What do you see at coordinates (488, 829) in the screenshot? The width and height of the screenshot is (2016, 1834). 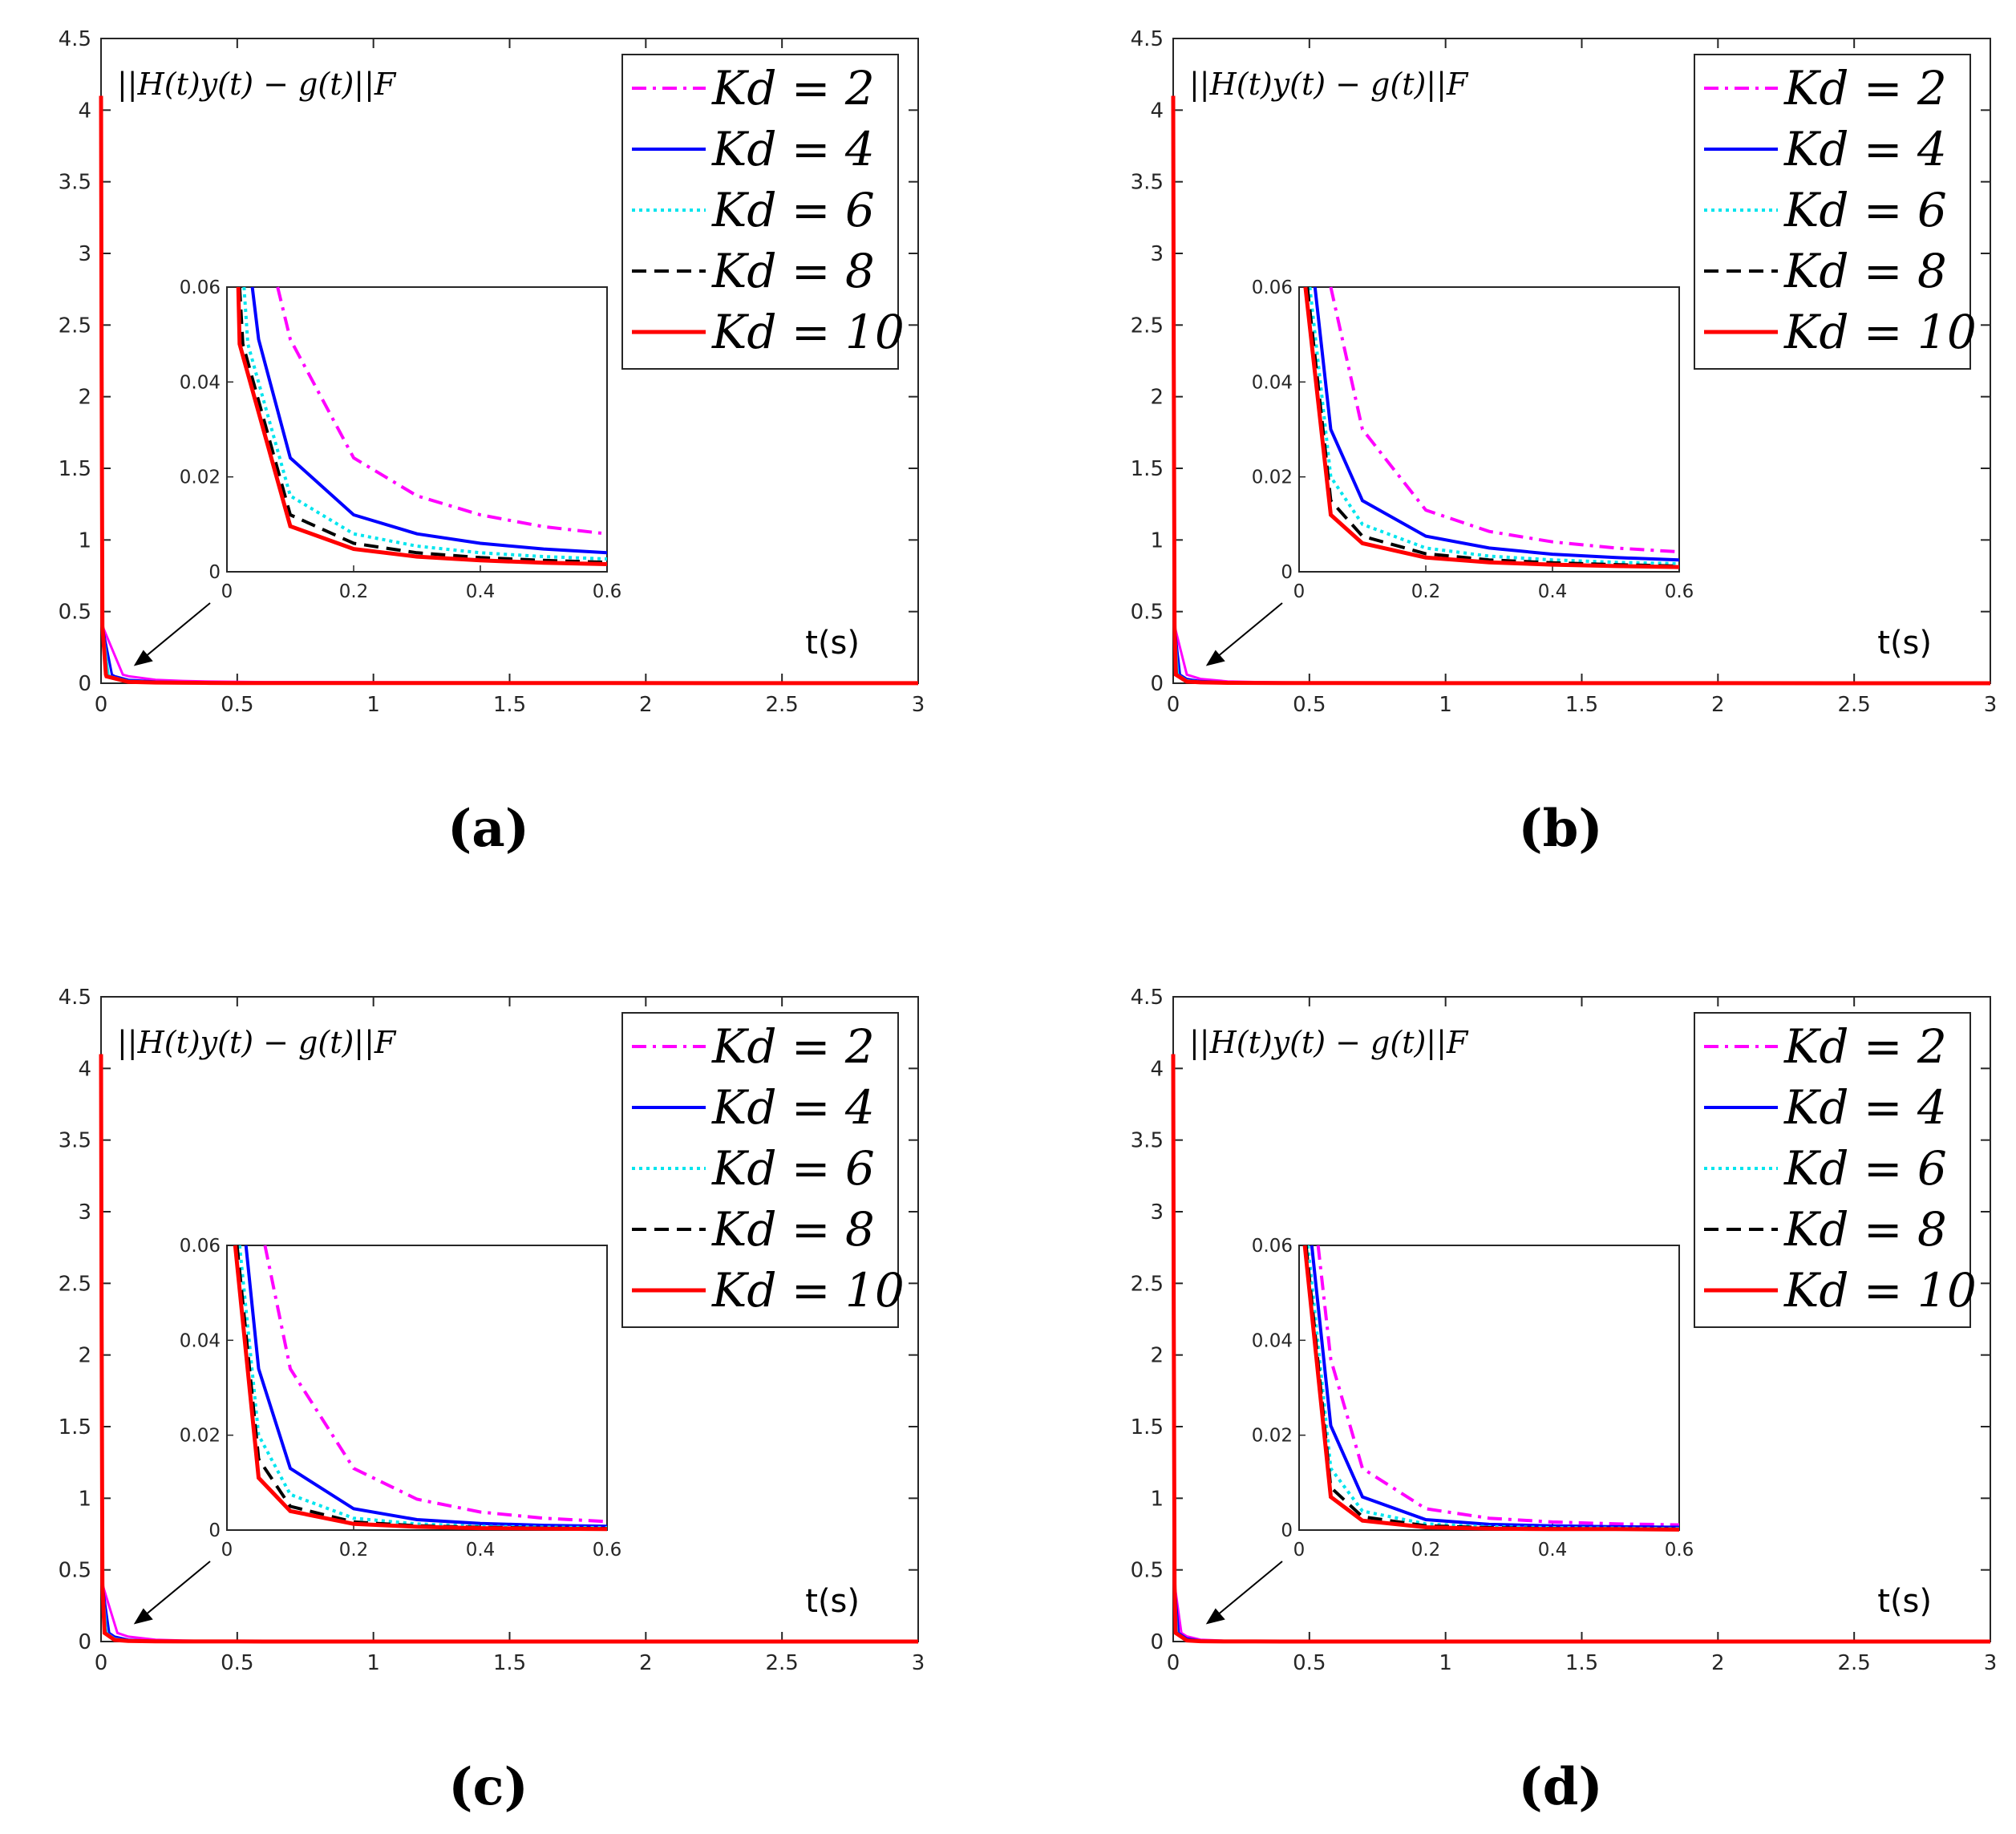 I see `panel-caption: (a)` at bounding box center [488, 829].